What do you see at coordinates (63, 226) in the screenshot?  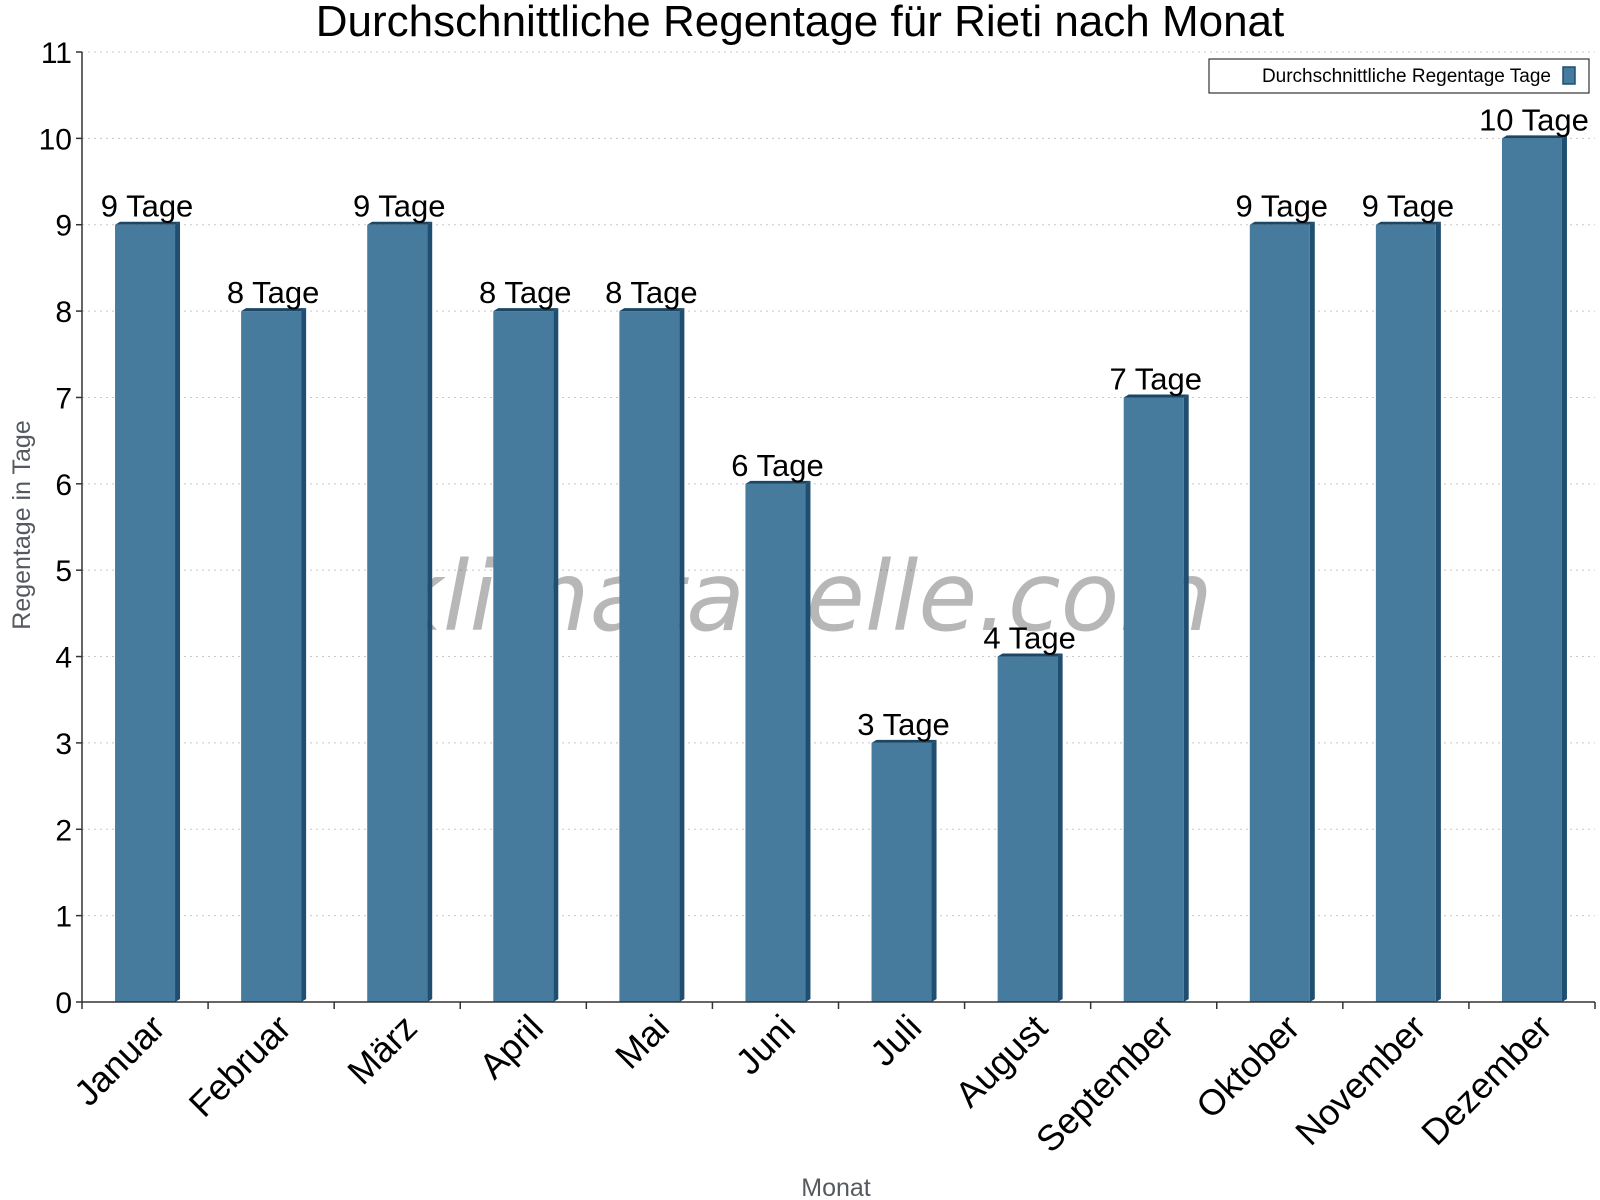 I see `y-tick-label: 9` at bounding box center [63, 226].